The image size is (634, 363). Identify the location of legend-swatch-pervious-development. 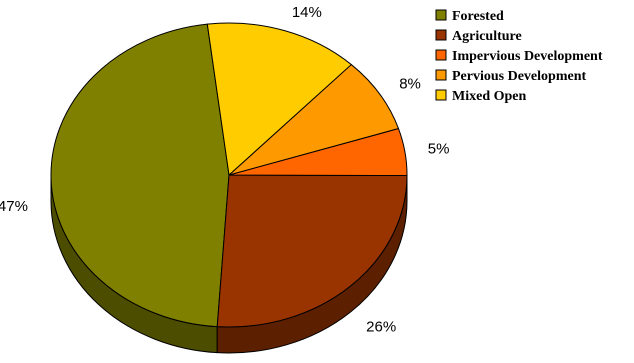
(441, 75).